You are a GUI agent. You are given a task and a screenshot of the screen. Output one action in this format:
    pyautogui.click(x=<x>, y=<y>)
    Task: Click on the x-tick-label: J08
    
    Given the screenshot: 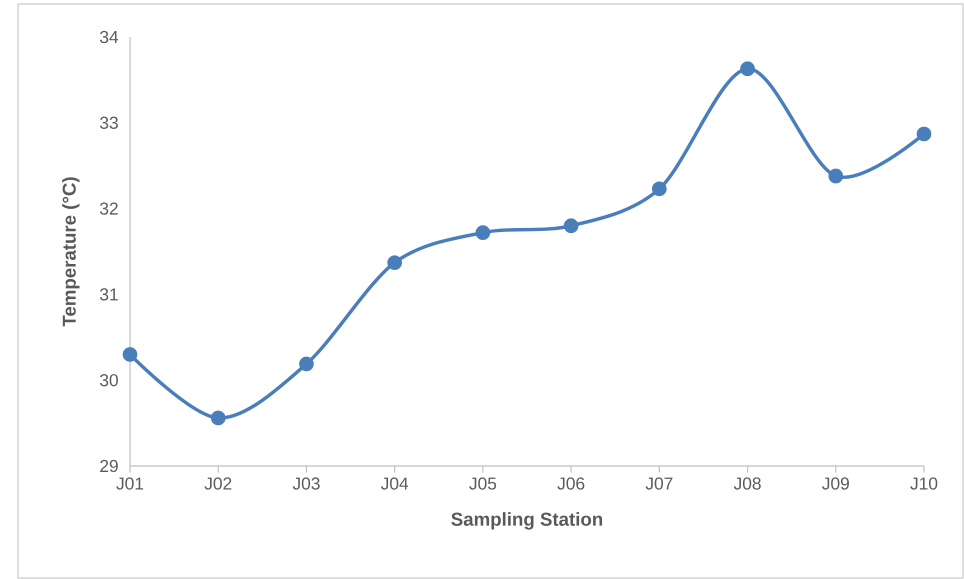 What is the action you would take?
    pyautogui.click(x=747, y=483)
    